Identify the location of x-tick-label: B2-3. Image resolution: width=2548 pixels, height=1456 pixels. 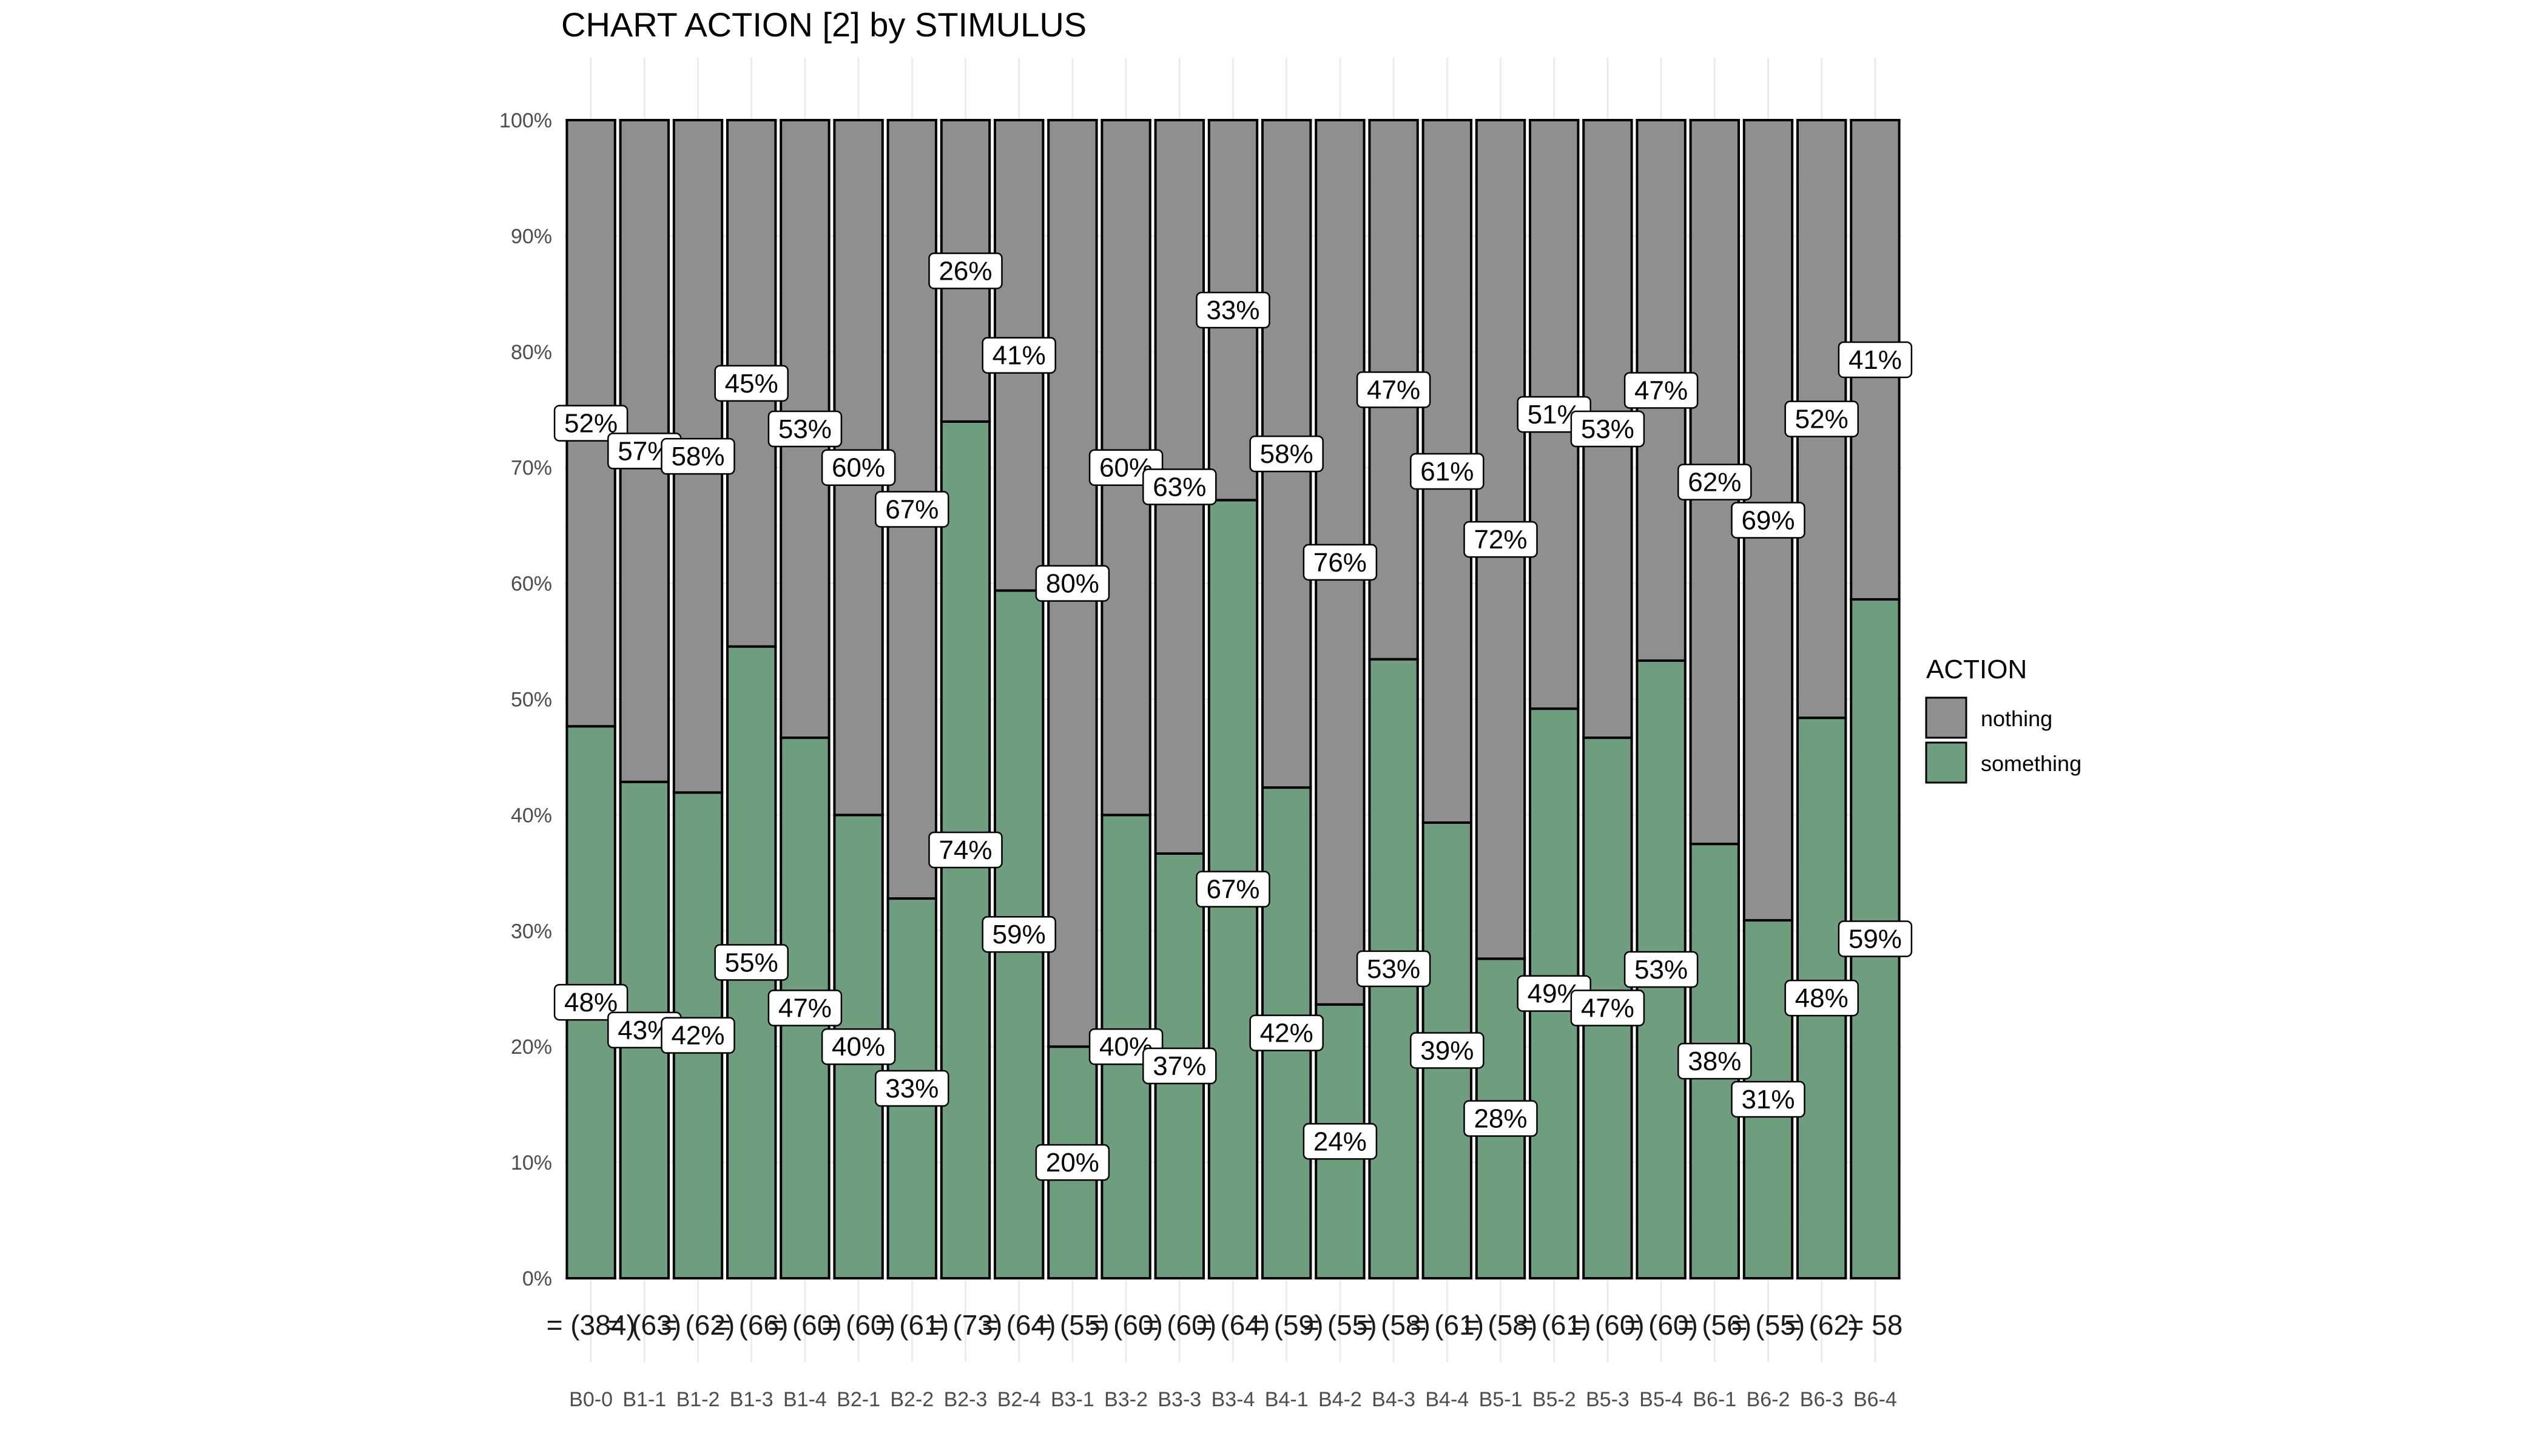
(966, 1399).